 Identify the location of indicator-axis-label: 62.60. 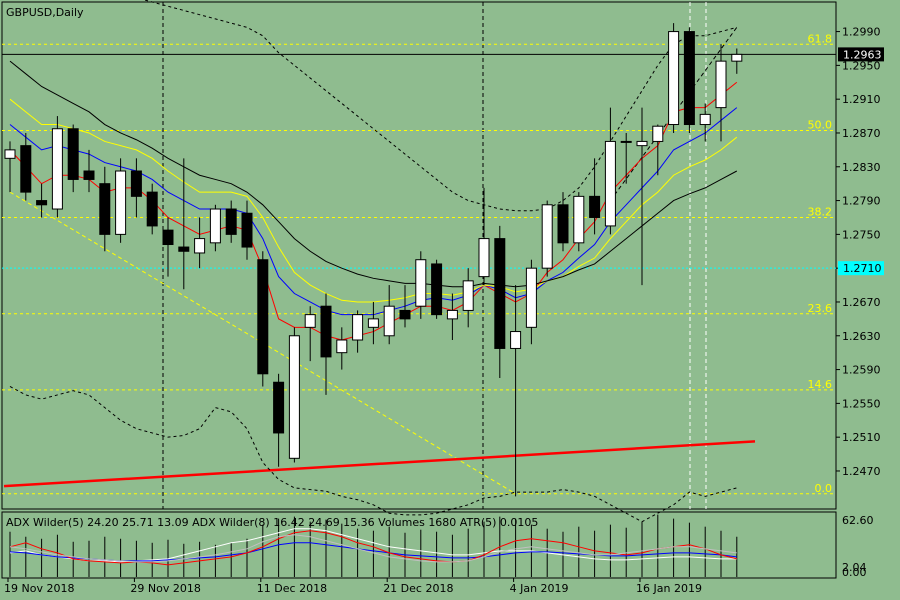
(858, 520).